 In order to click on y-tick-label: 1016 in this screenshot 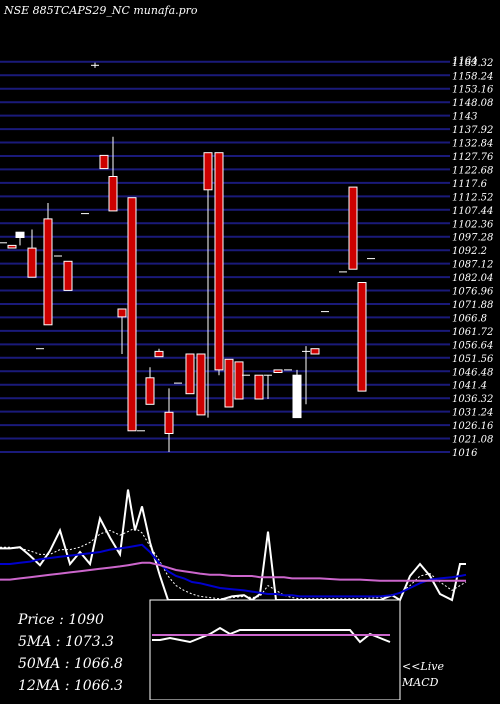, I will do `click(465, 453)`.